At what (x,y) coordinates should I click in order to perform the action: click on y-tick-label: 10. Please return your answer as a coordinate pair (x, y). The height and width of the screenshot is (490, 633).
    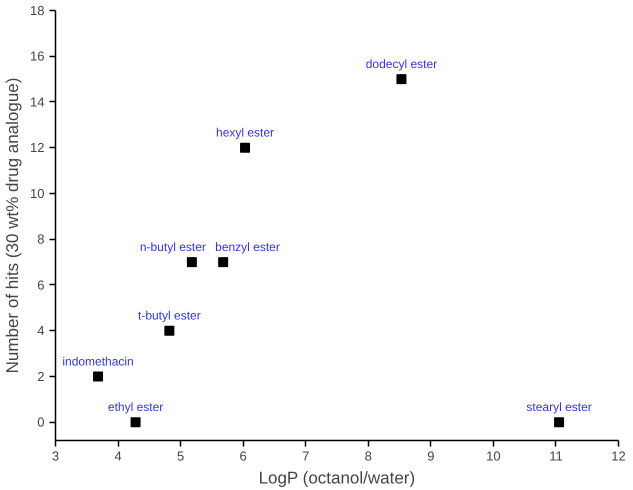
    Looking at the image, I should click on (37, 193).